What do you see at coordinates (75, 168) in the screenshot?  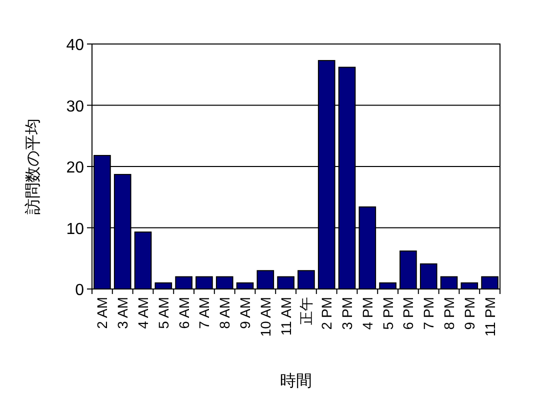 I see `y-tick-label: 20` at bounding box center [75, 168].